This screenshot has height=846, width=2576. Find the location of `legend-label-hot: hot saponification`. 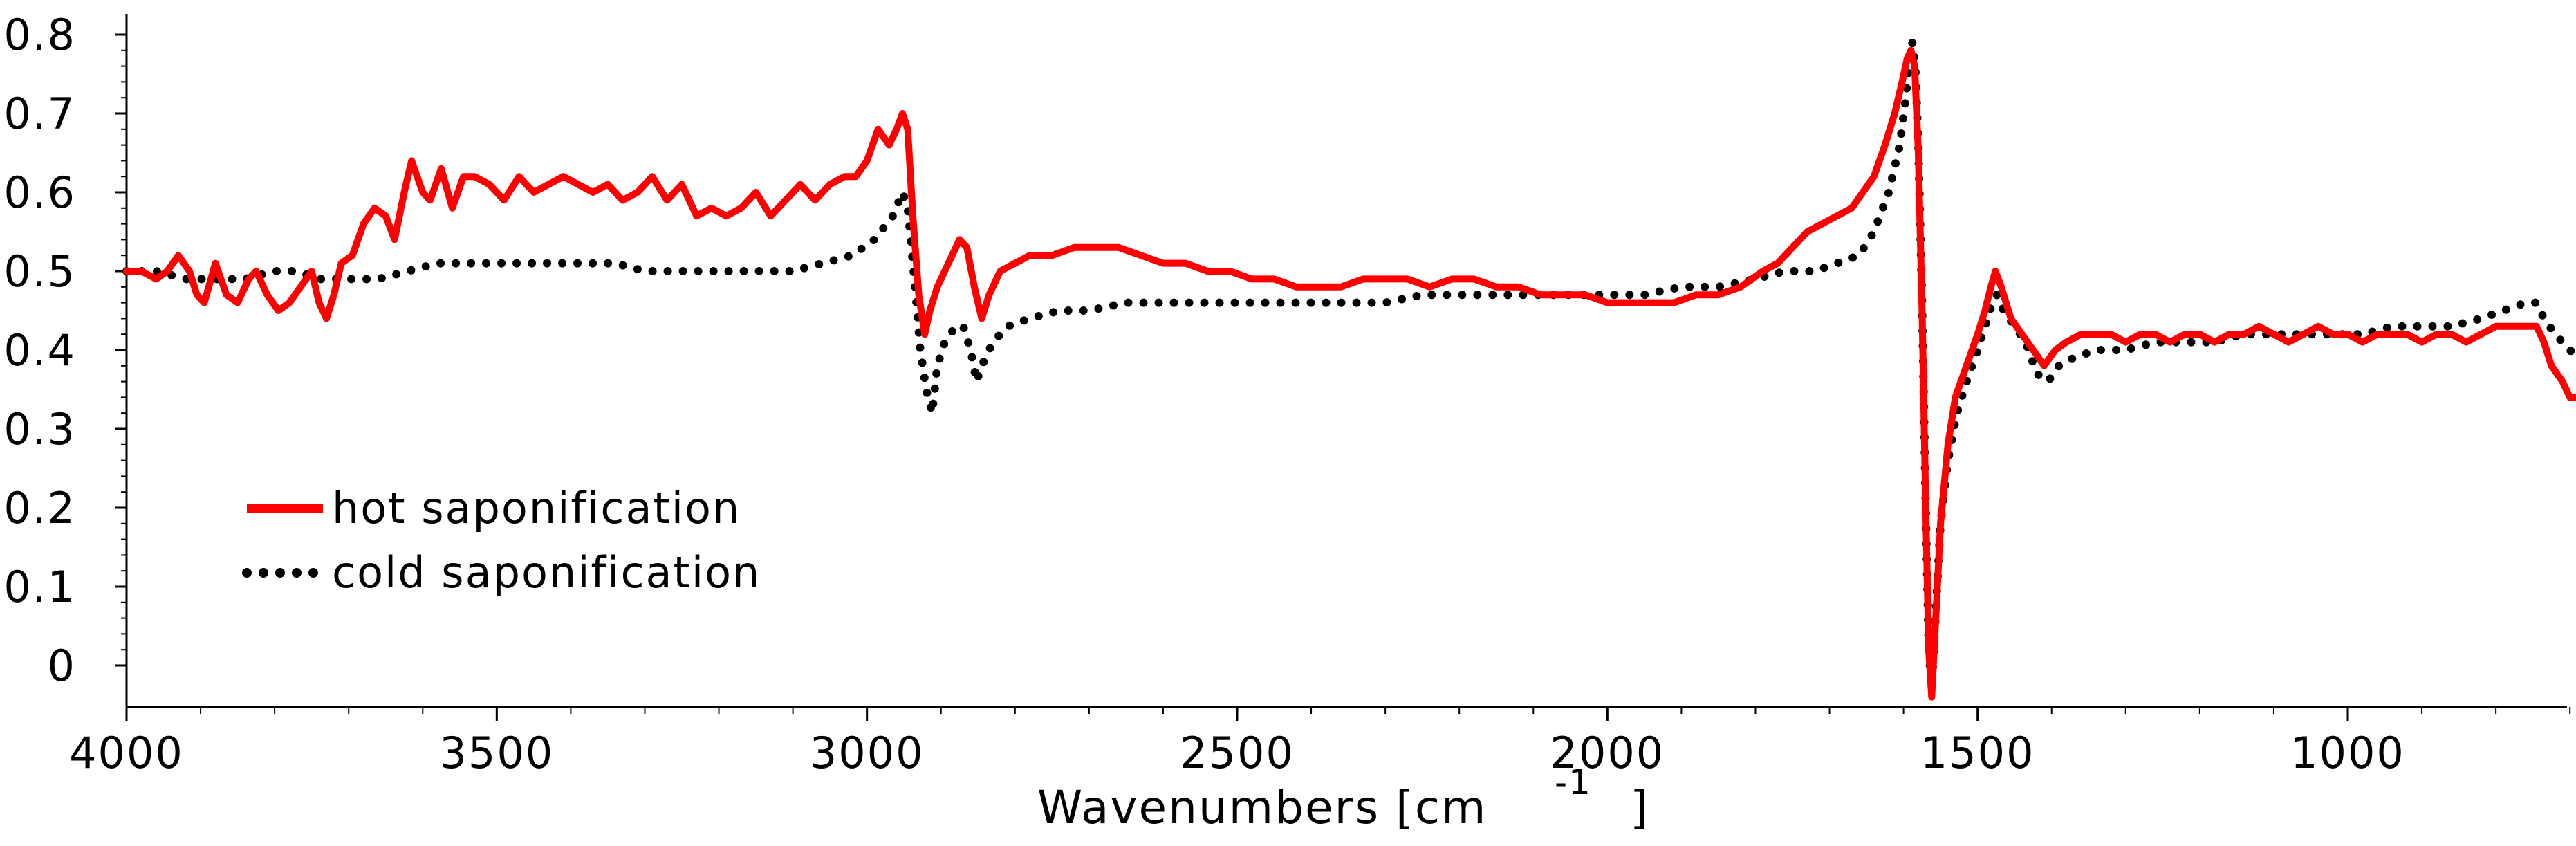

legend-label-hot: hot saponification is located at coordinates (536, 508).